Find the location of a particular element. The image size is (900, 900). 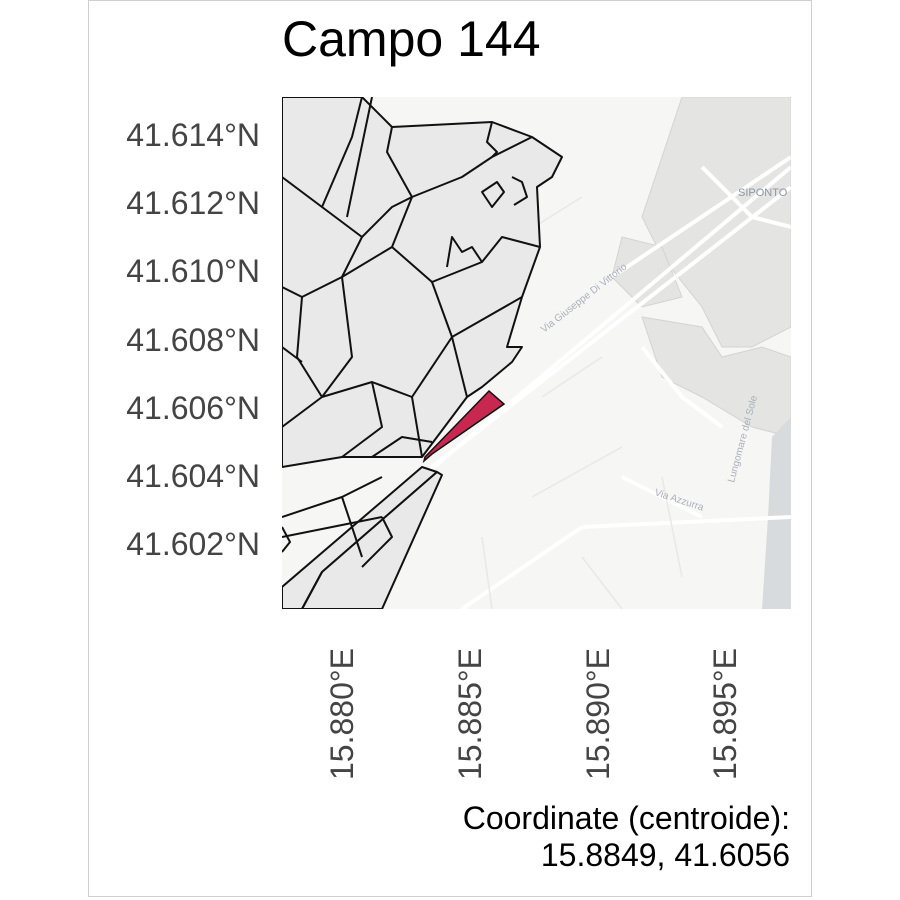

x-axis-label: 15.890°E is located at coordinates (598, 713).